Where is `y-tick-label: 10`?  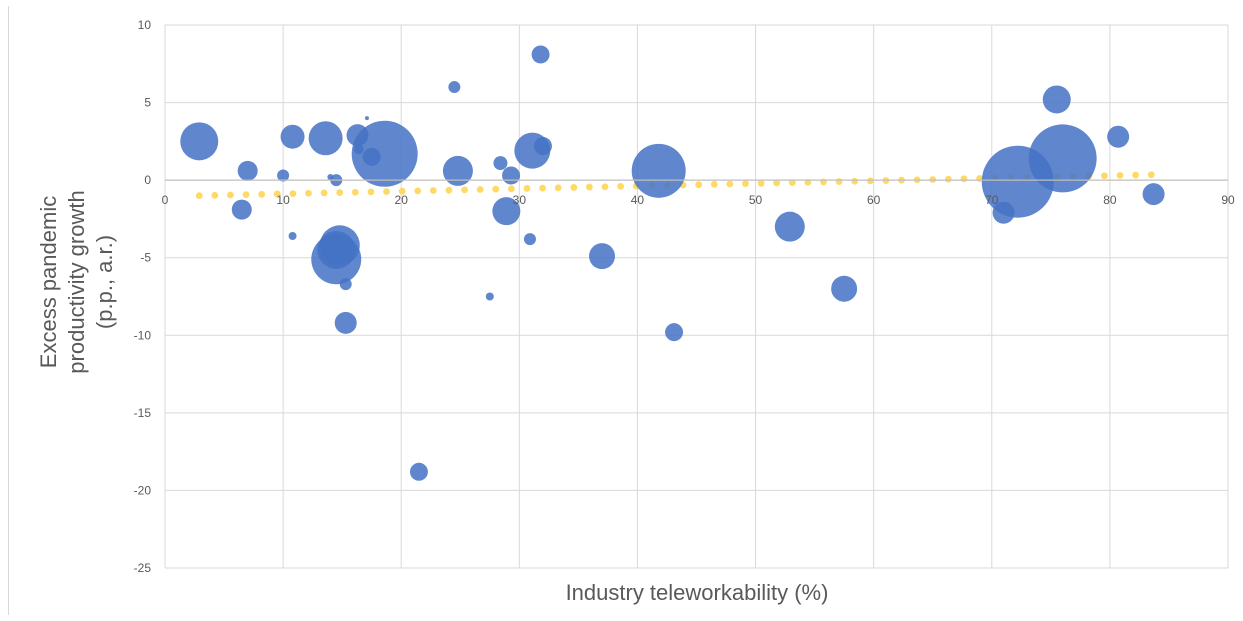 y-tick-label: 10 is located at coordinates (145, 25).